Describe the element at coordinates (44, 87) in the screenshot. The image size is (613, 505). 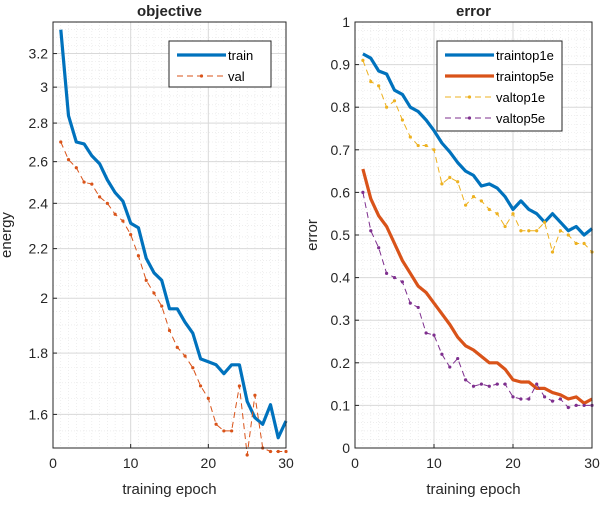
I see `y-tick-label: 3` at that location.